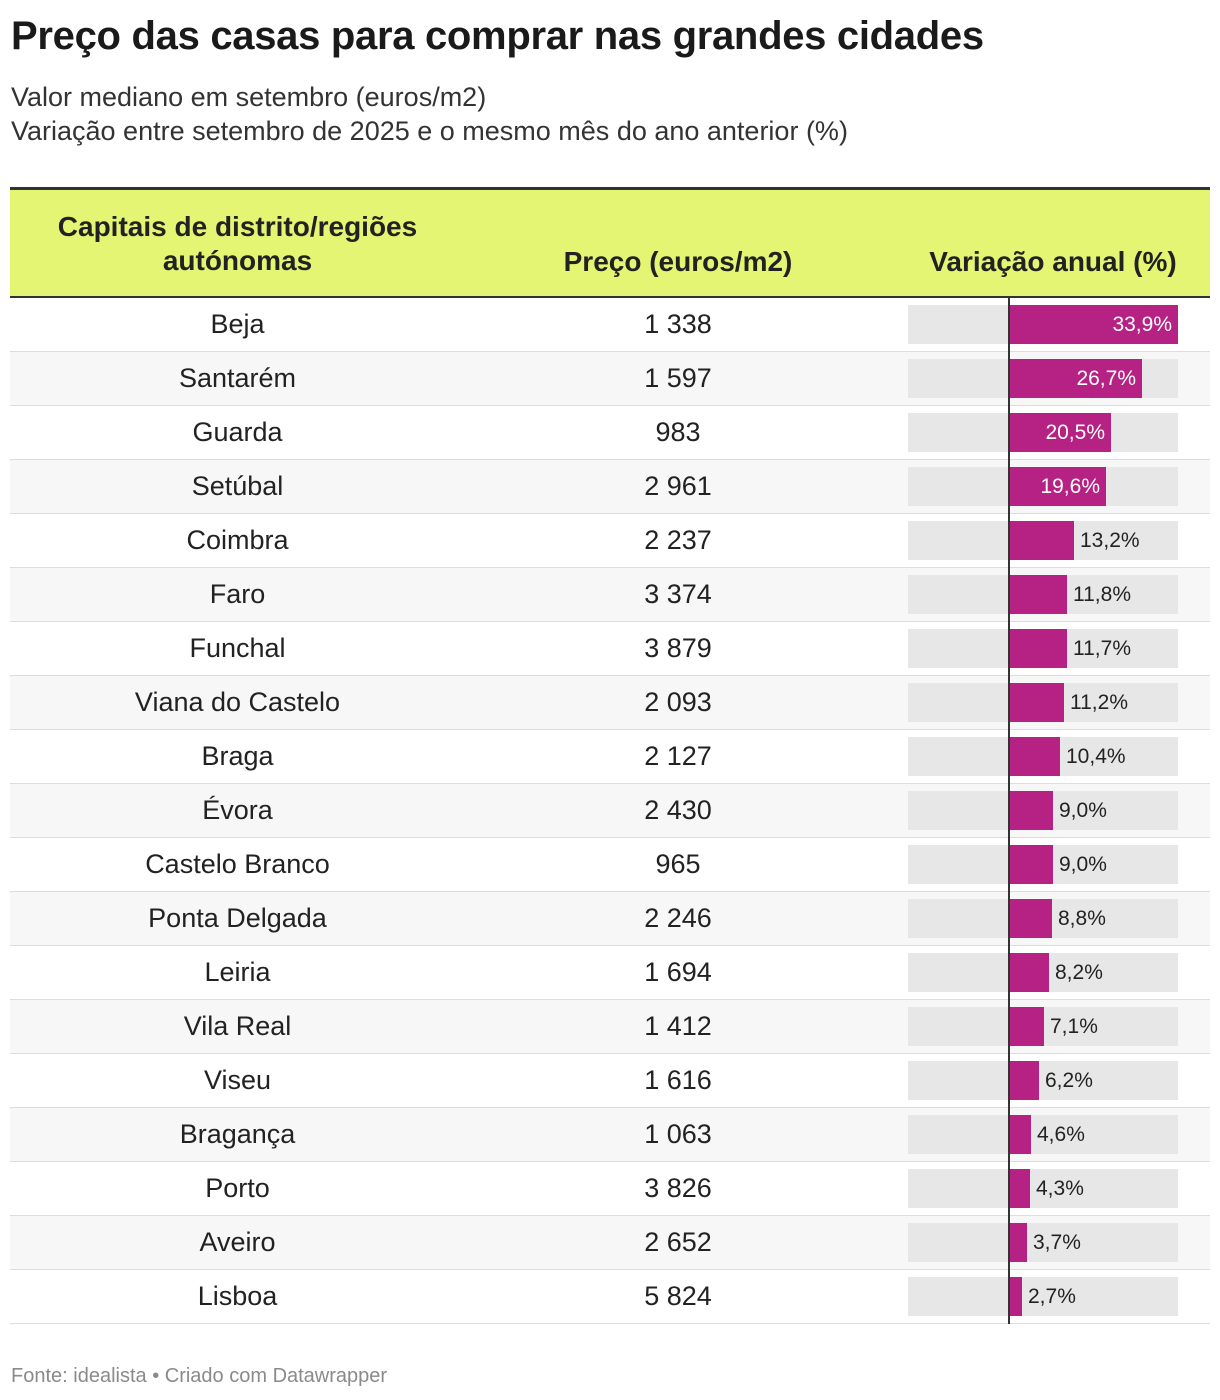 This screenshot has height=1400, width=1220. What do you see at coordinates (237, 918) in the screenshot?
I see `city-cell: Ponta Delgada` at bounding box center [237, 918].